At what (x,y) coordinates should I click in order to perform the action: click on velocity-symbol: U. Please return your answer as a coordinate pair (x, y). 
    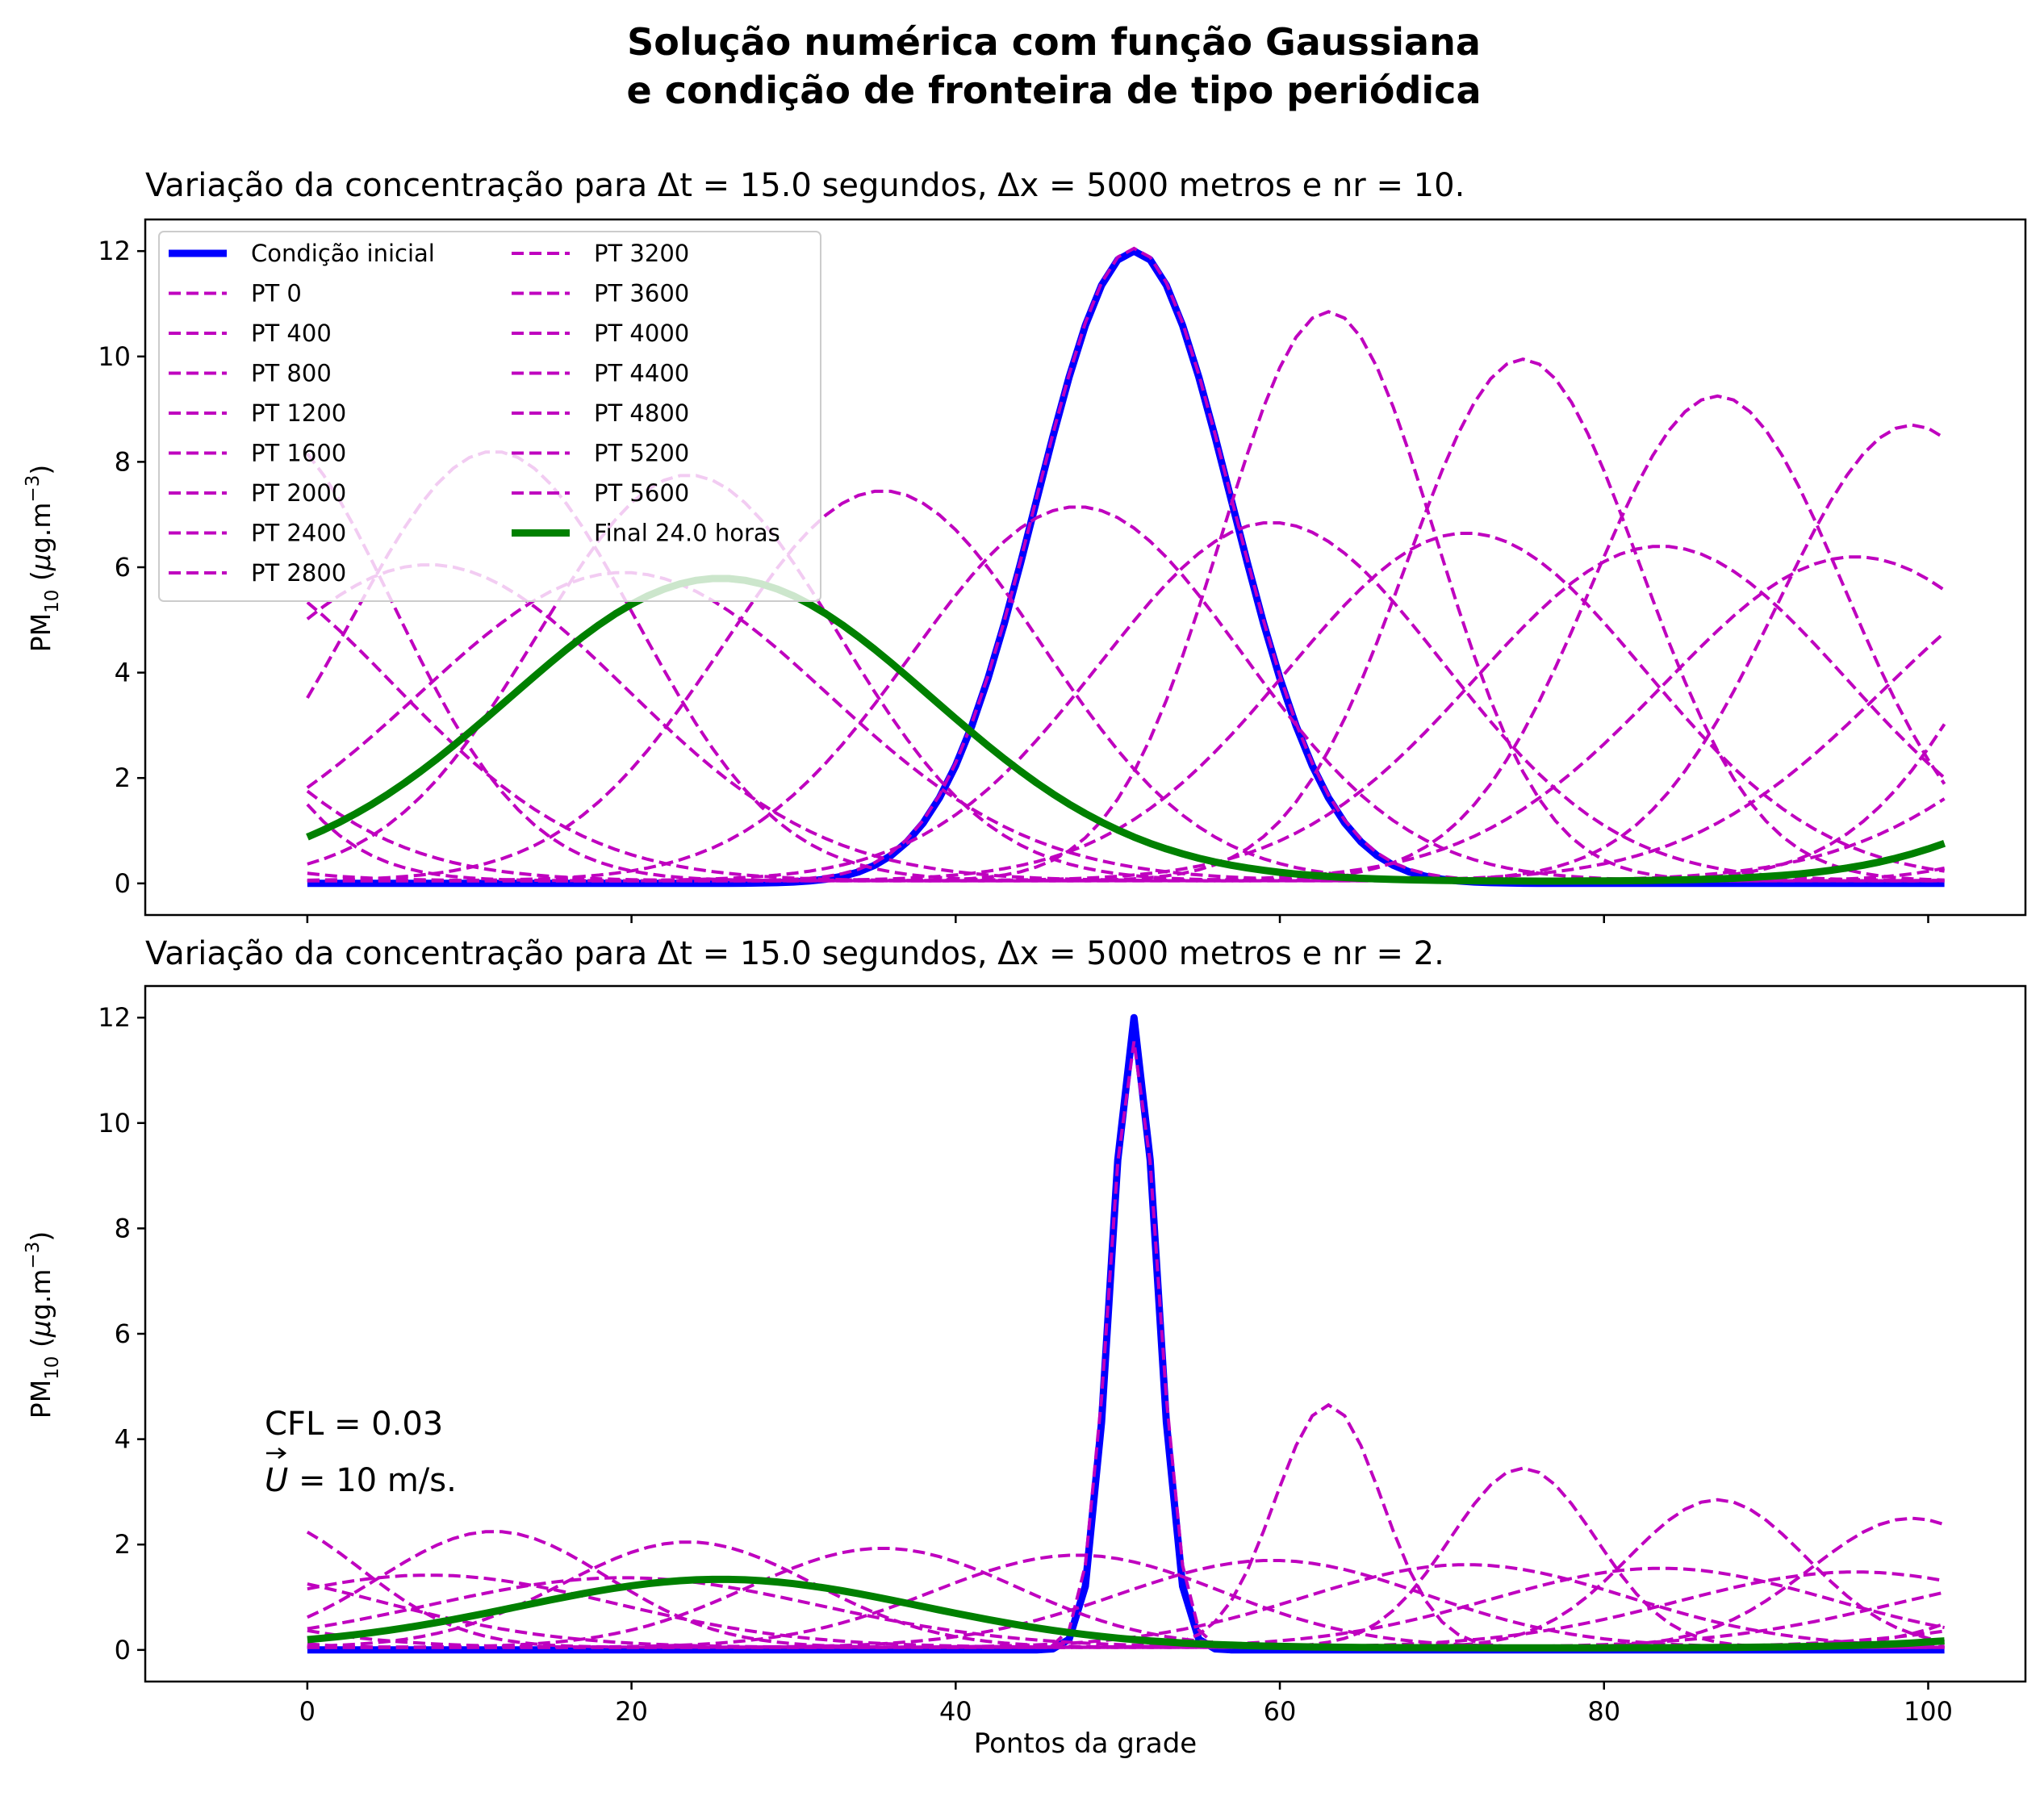
    Looking at the image, I should click on (276, 1480).